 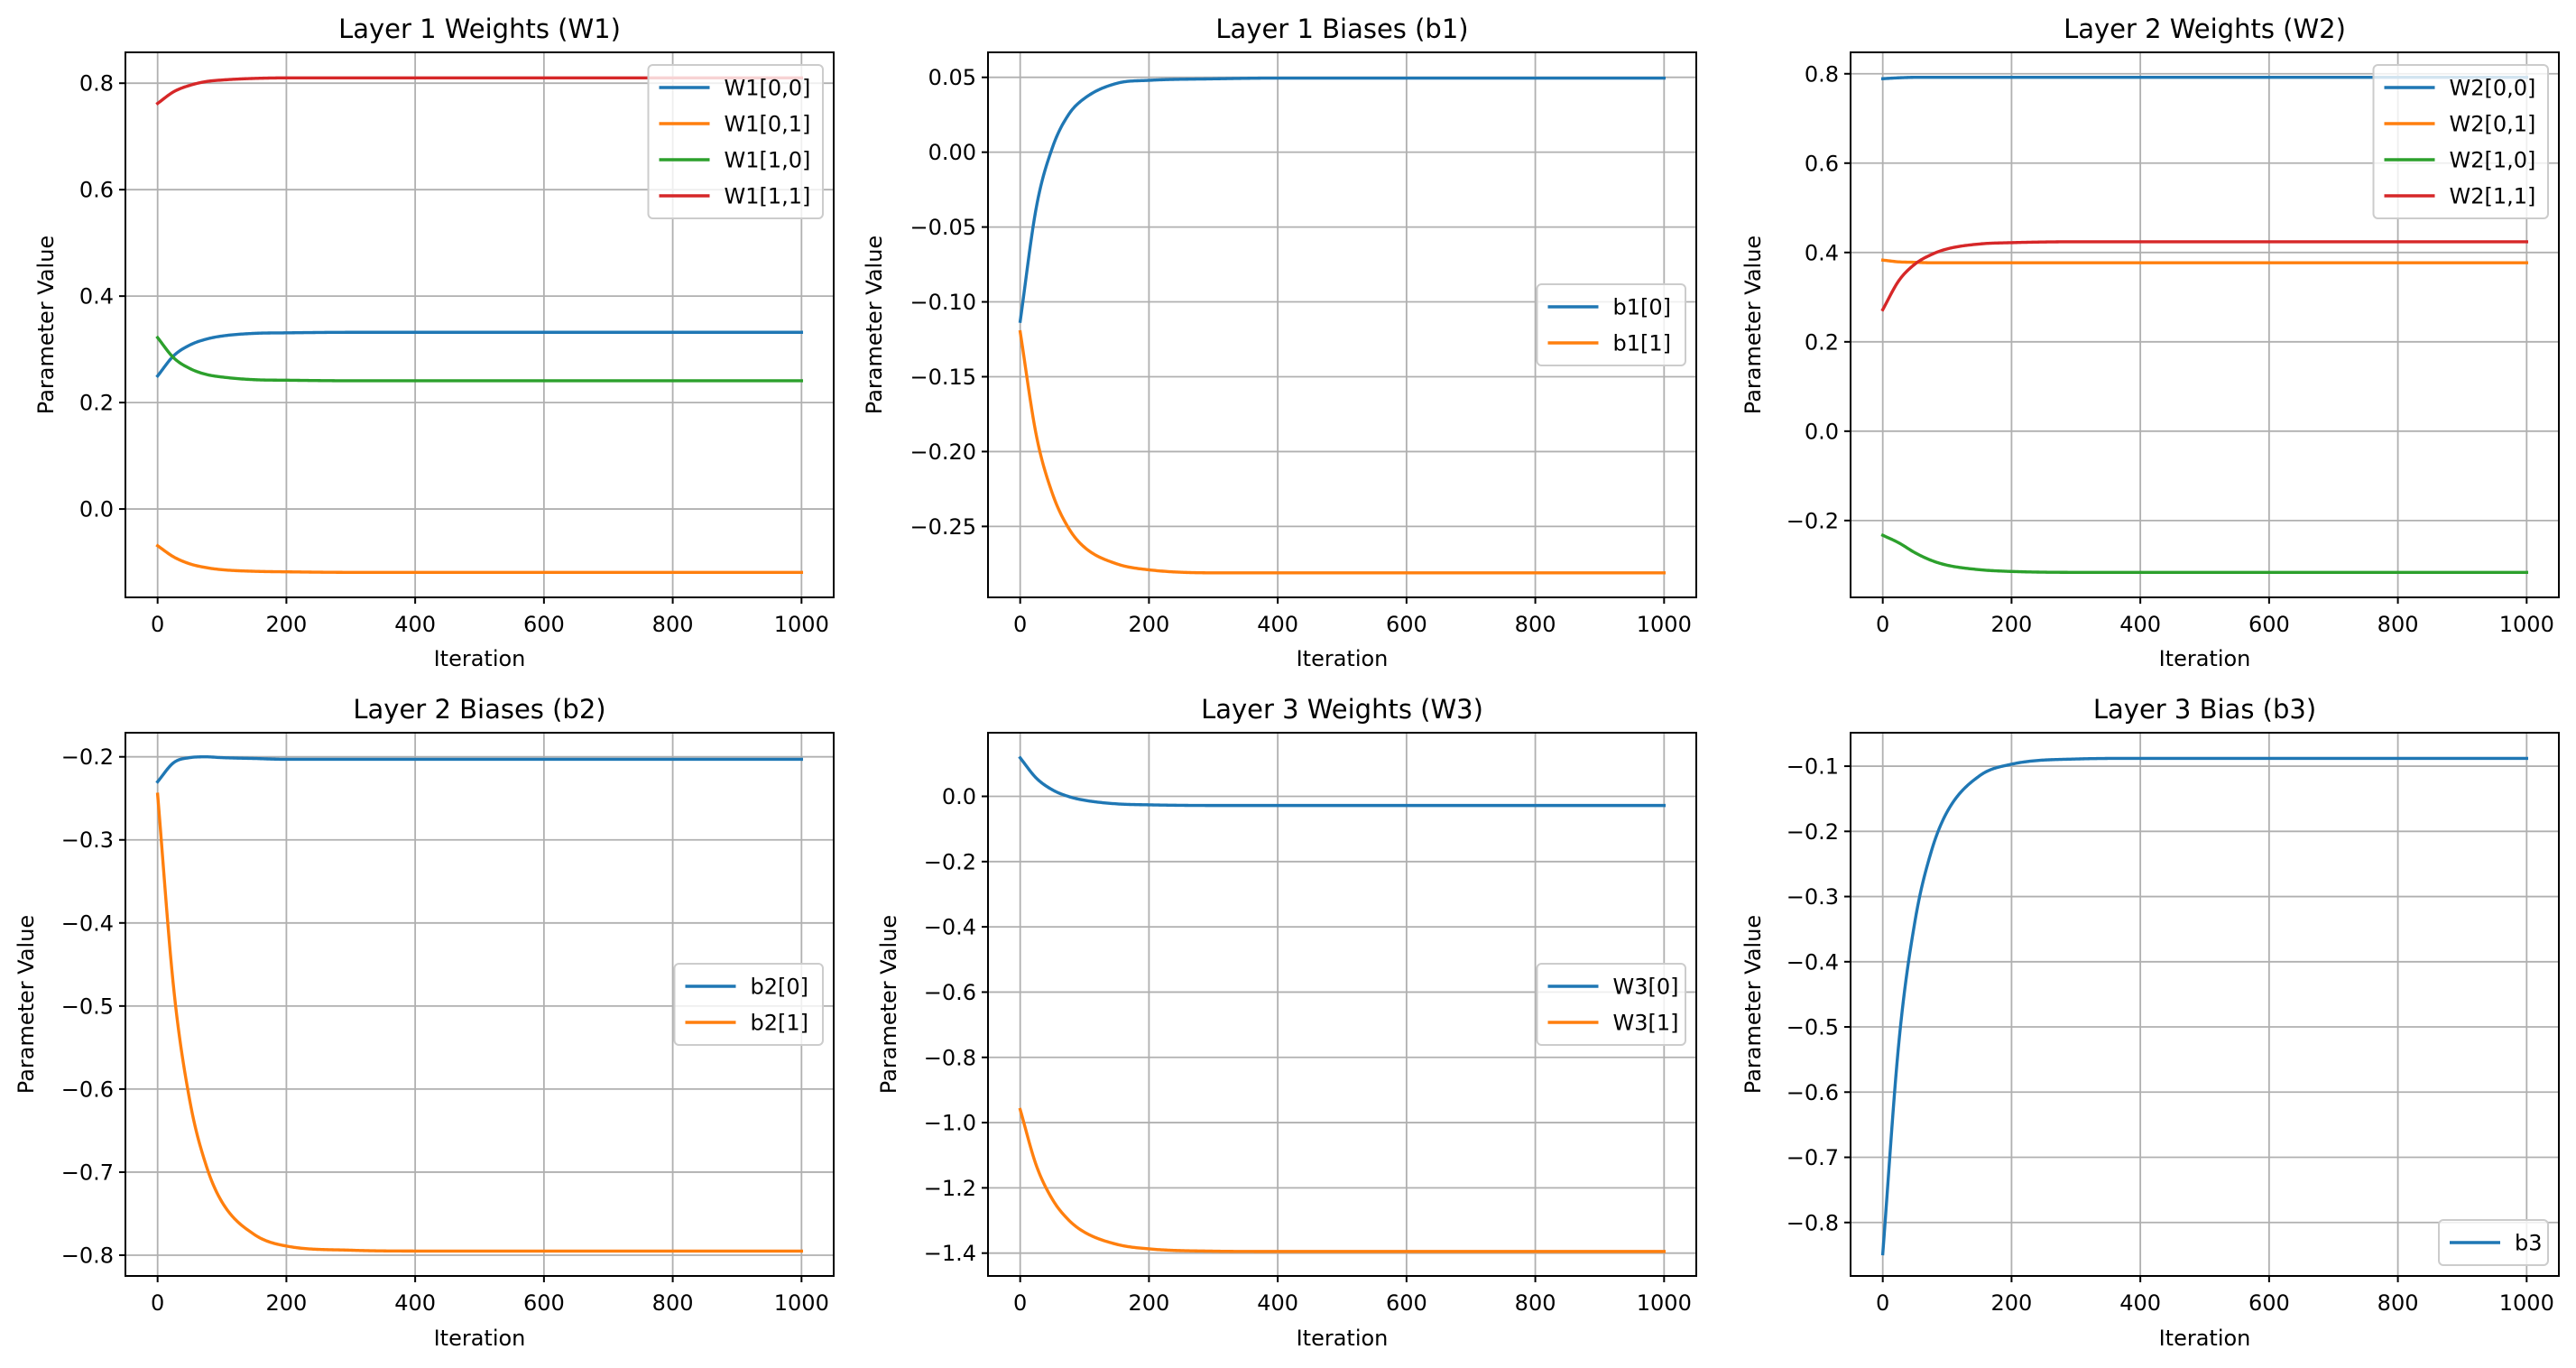 I want to click on legend-item: b1[1], so click(x=1609, y=343).